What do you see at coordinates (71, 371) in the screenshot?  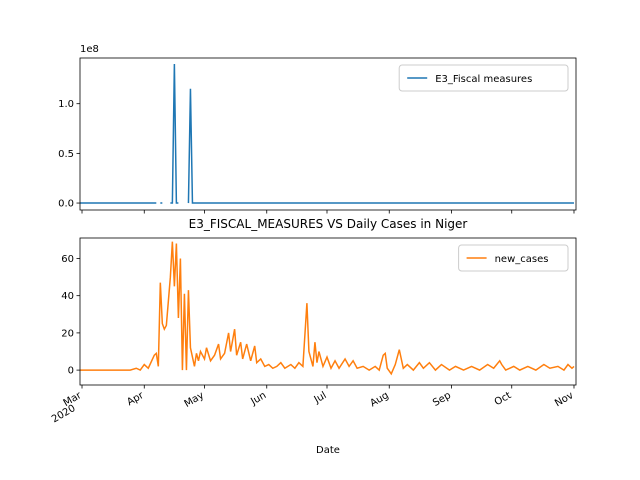 I see `y-tick-label: 0` at bounding box center [71, 371].